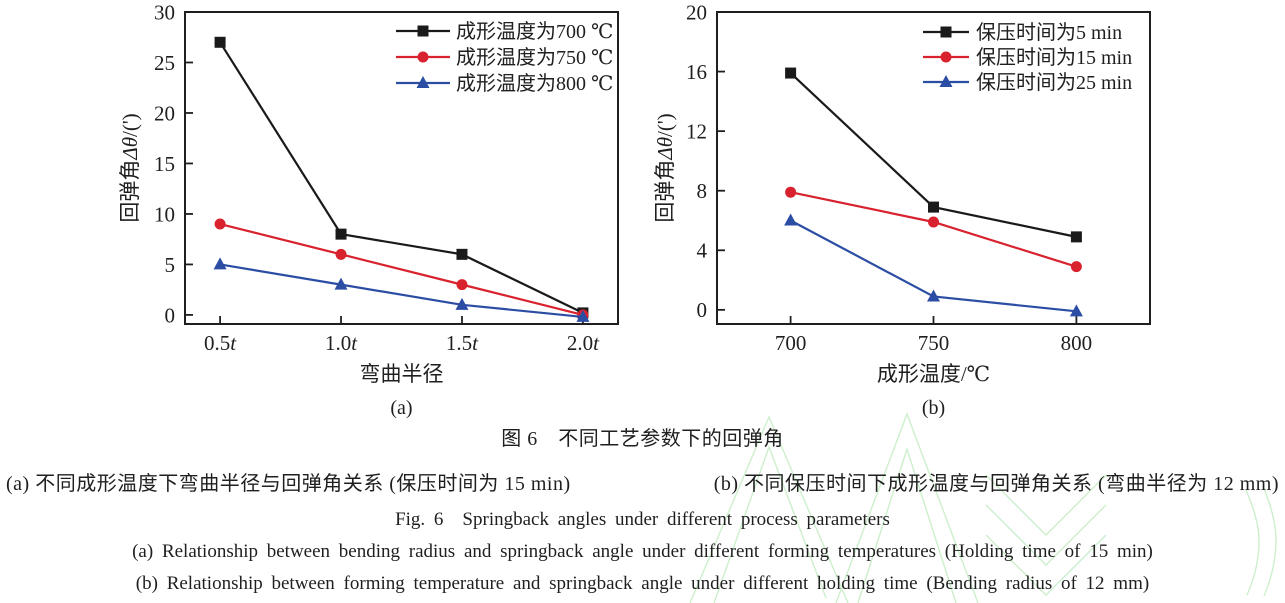  Describe the element at coordinates (402, 374) in the screenshot. I see `x-axis-title: 弯曲半径` at that location.